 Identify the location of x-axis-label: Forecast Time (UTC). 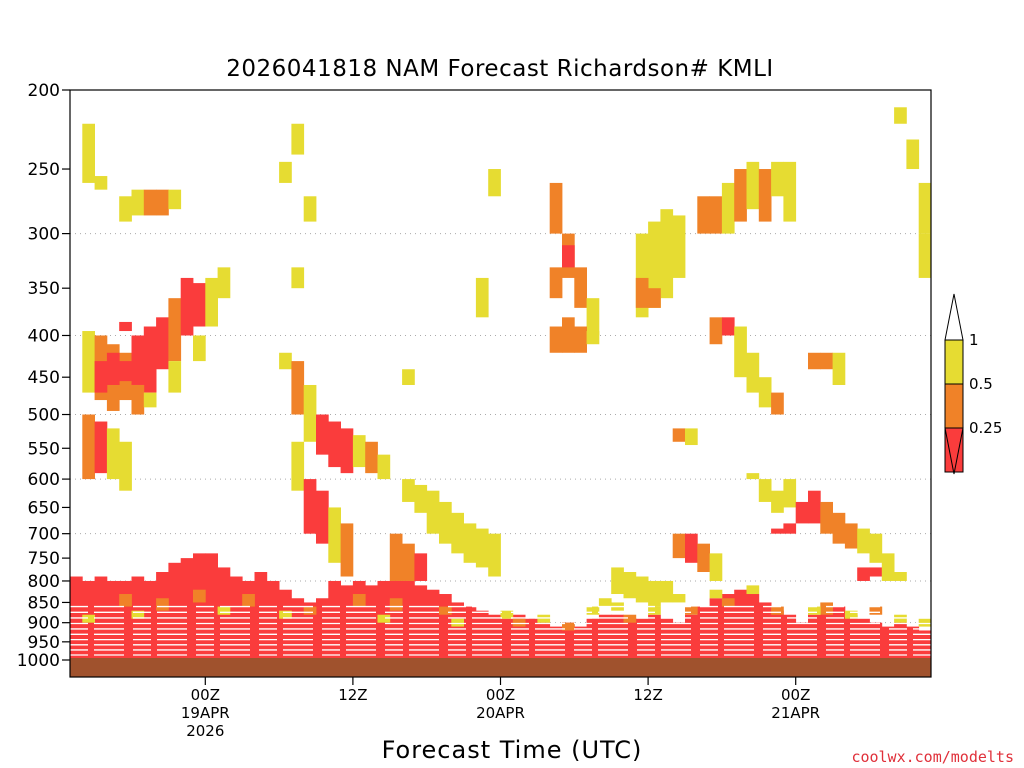
(512, 750).